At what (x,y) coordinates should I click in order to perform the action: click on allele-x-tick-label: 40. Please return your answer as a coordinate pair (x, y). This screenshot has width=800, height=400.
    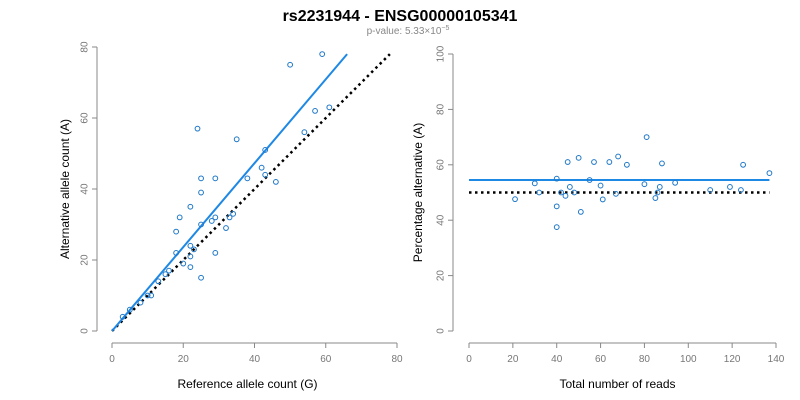
    Looking at the image, I should click on (255, 359).